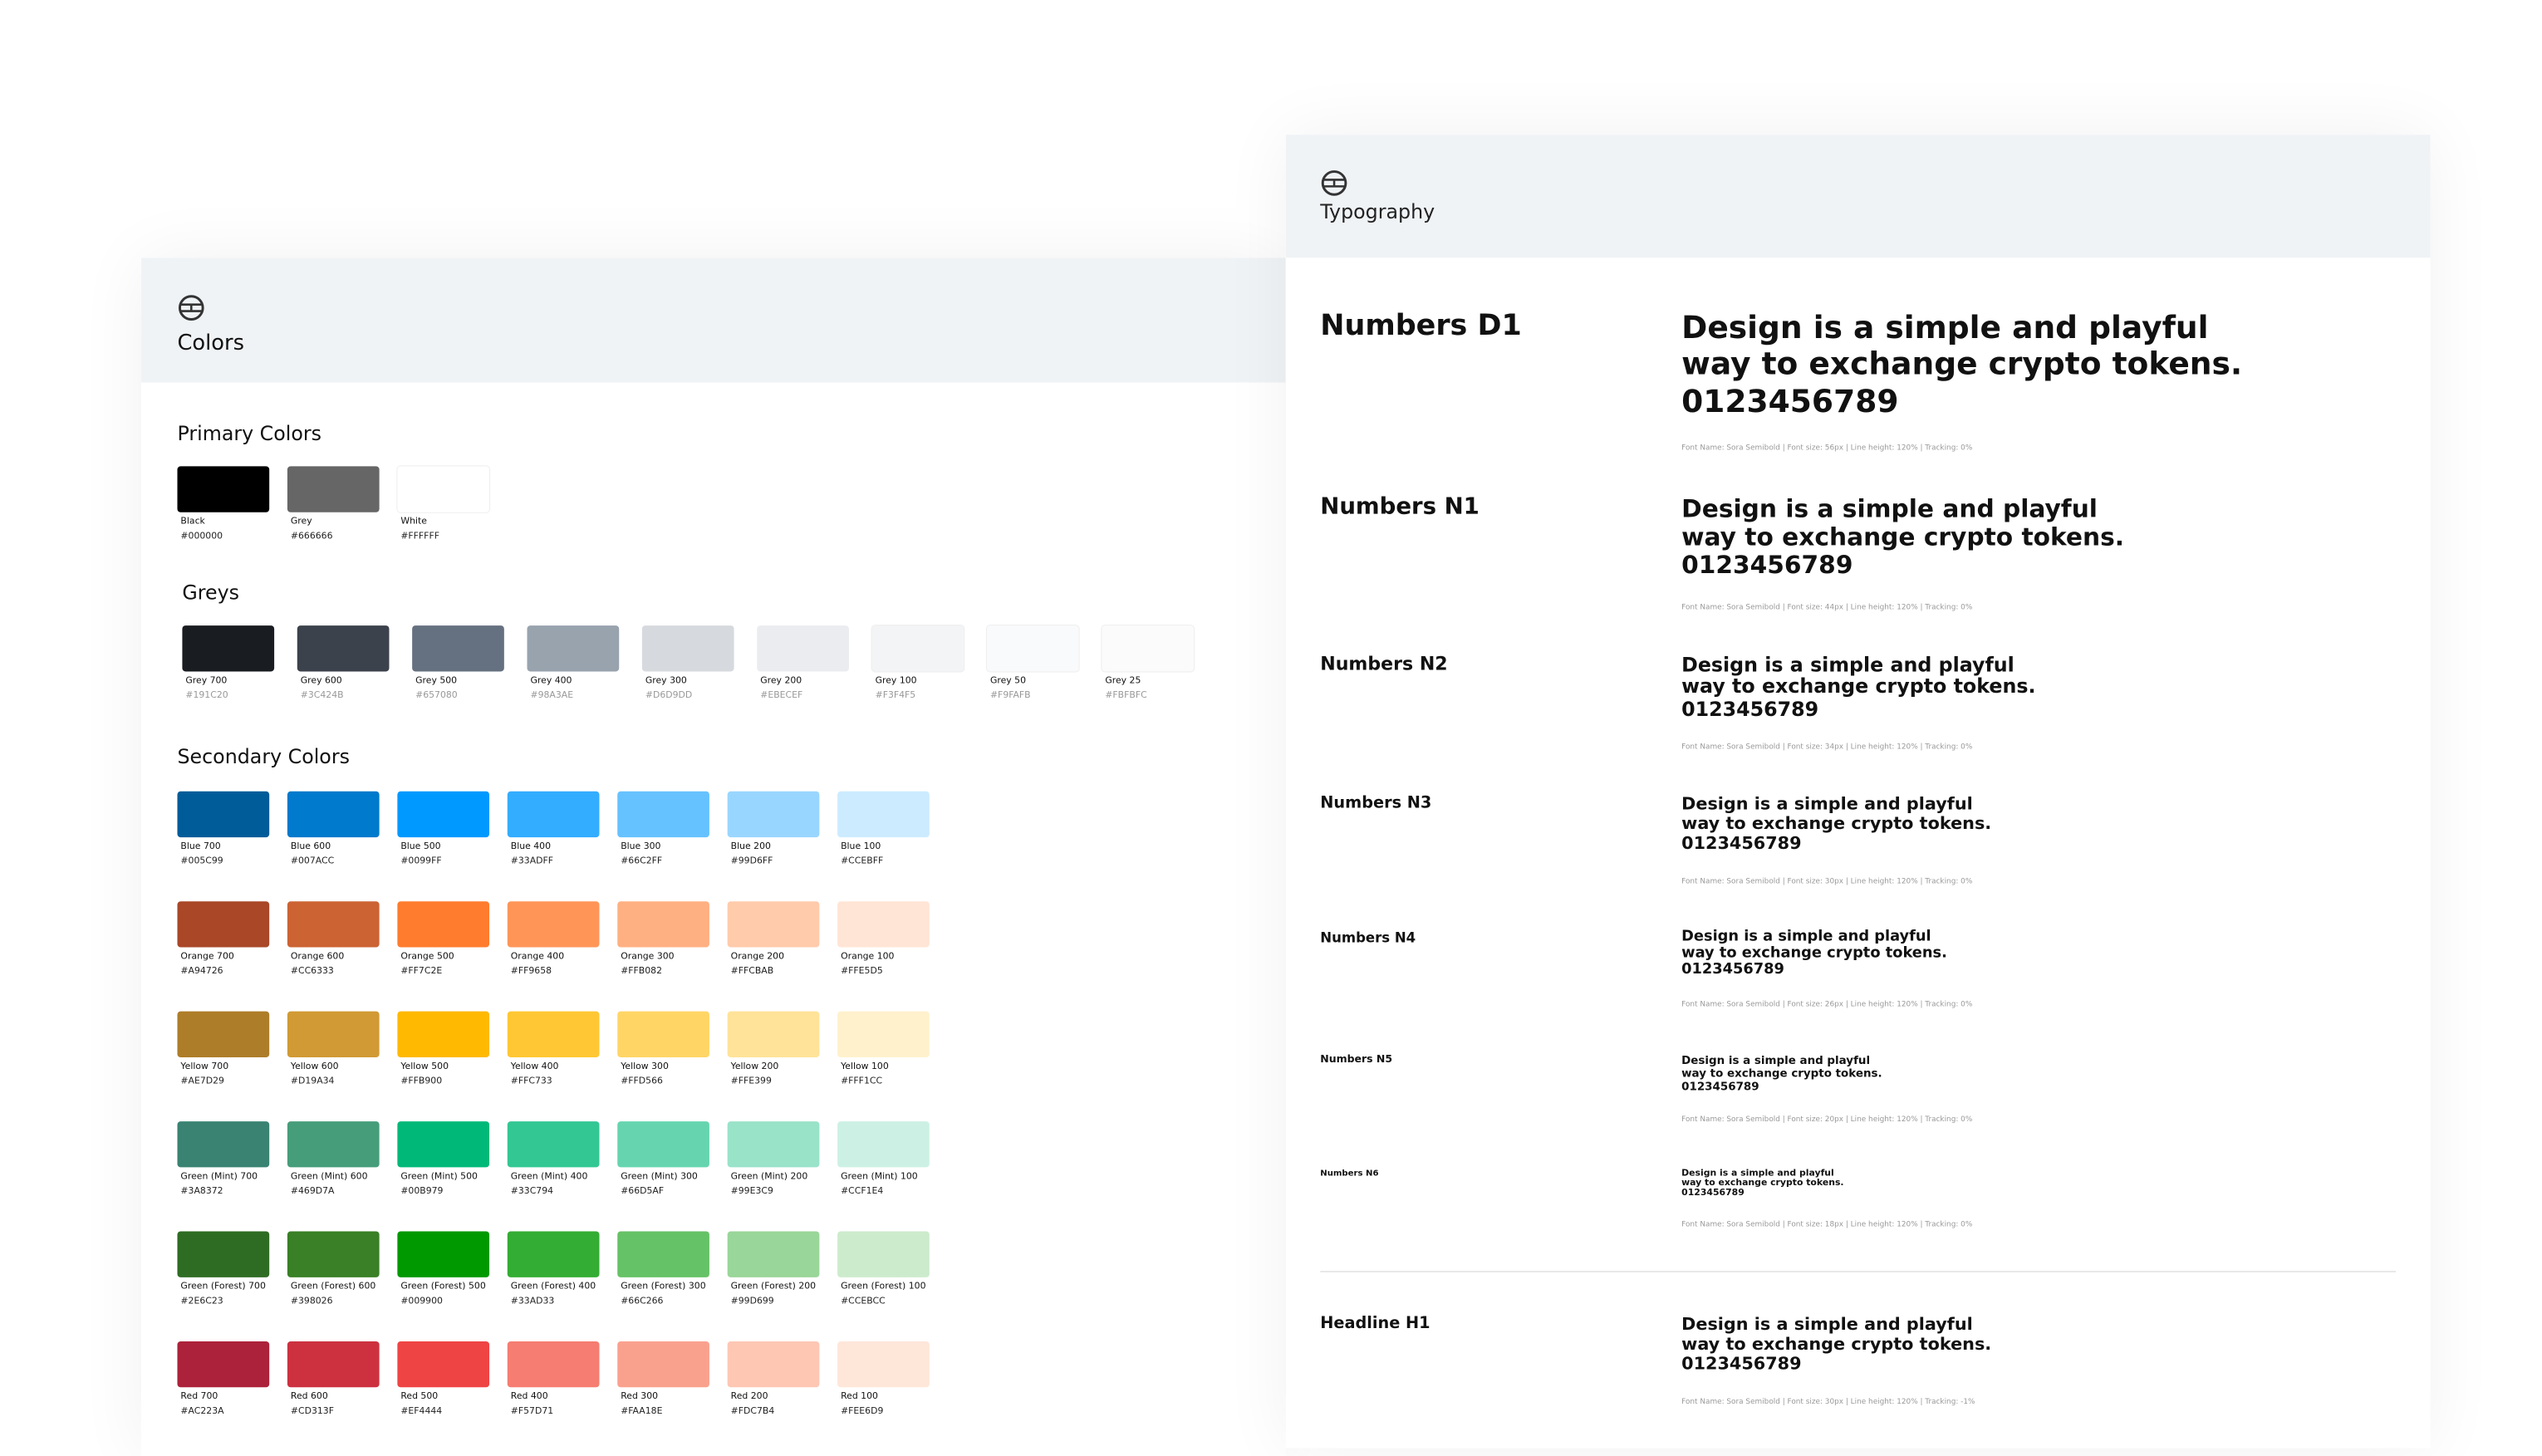 The width and height of the screenshot is (2542, 1456). Describe the element at coordinates (414, 522) in the screenshot. I see `swatch-name: White` at that location.